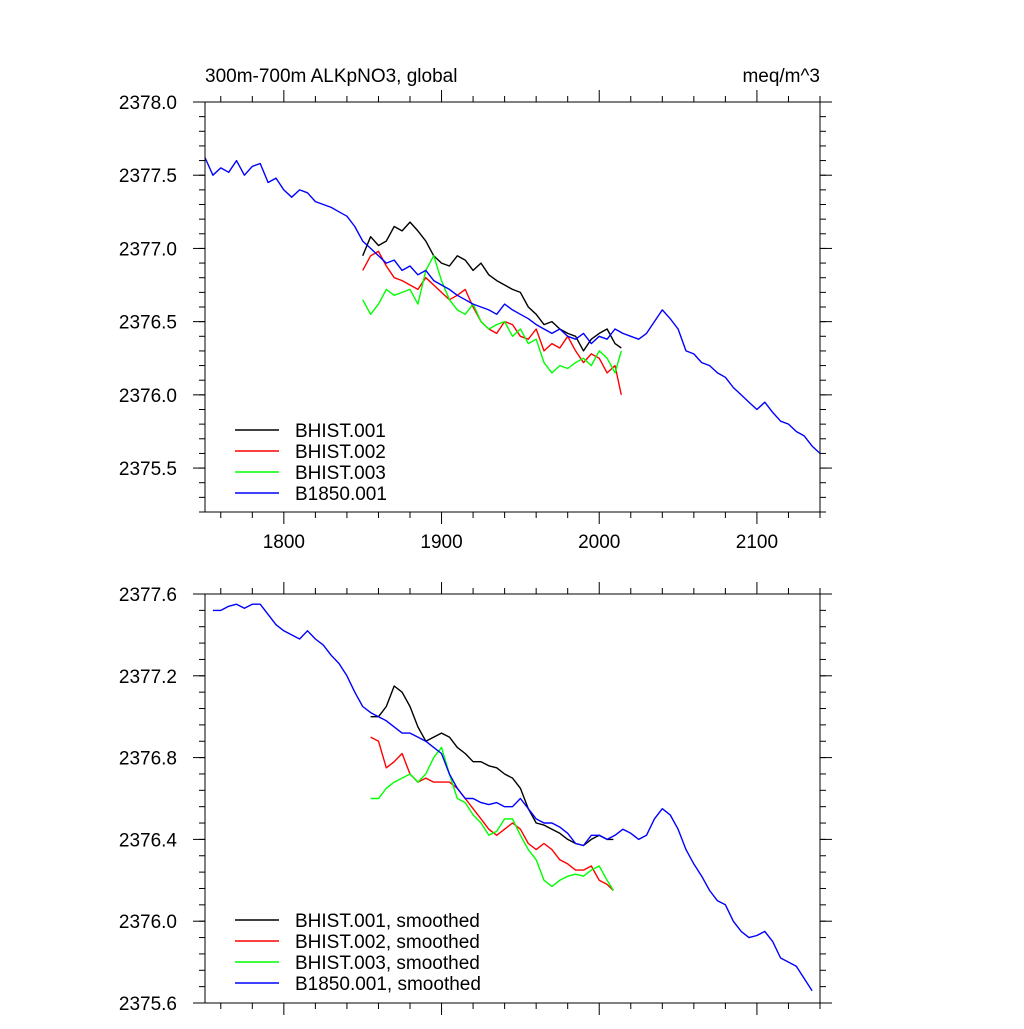 This screenshot has height=1029, width=1024. Describe the element at coordinates (599, 542) in the screenshot. I see `x-tick-label: 2000` at that location.